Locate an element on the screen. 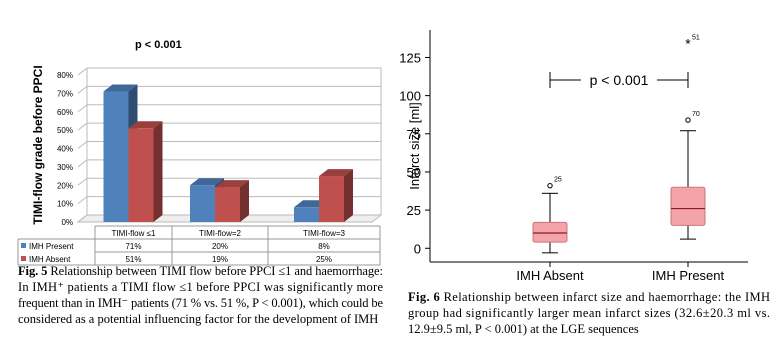 Image resolution: width=777 pixels, height=359 pixels. caption-label: Fig. 6 is located at coordinates (424, 297).